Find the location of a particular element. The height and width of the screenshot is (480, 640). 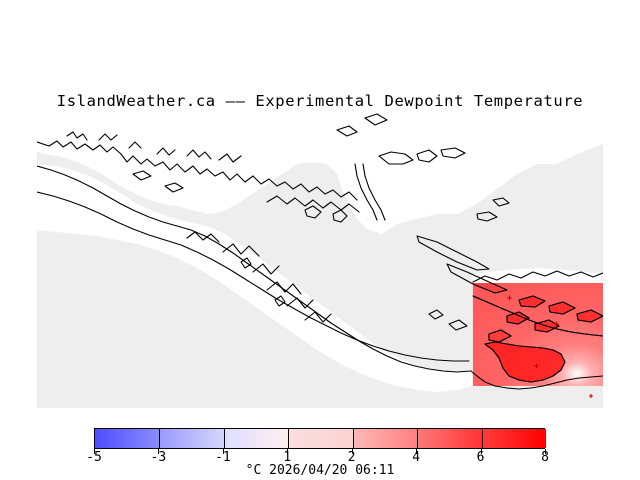

colorbar-tick-label: -5 is located at coordinates (94, 457).